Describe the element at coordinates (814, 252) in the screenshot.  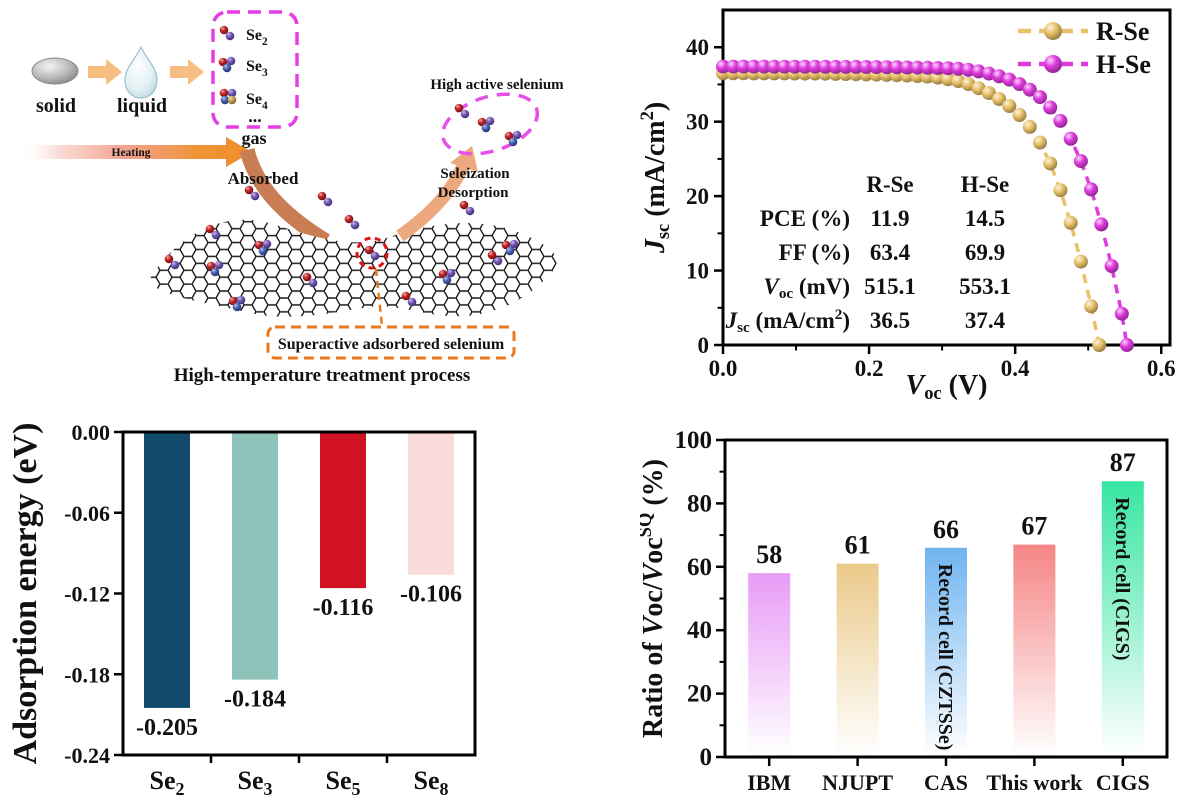
I see `table-row-label: FF (%)` at that location.